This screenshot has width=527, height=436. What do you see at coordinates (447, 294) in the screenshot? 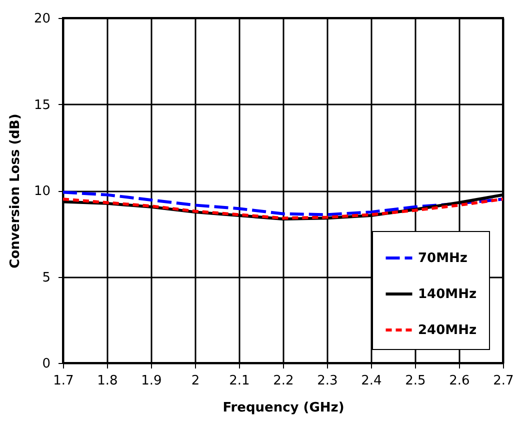
I see `legend-label: 140MHz` at bounding box center [447, 294].